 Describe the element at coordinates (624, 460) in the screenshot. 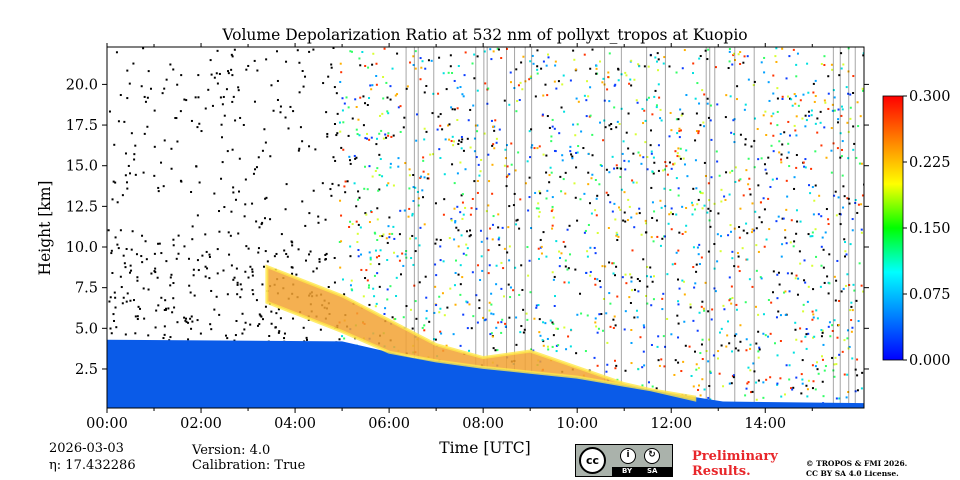

I see `cc-license-badge: cc i ↻ BY SA` at that location.